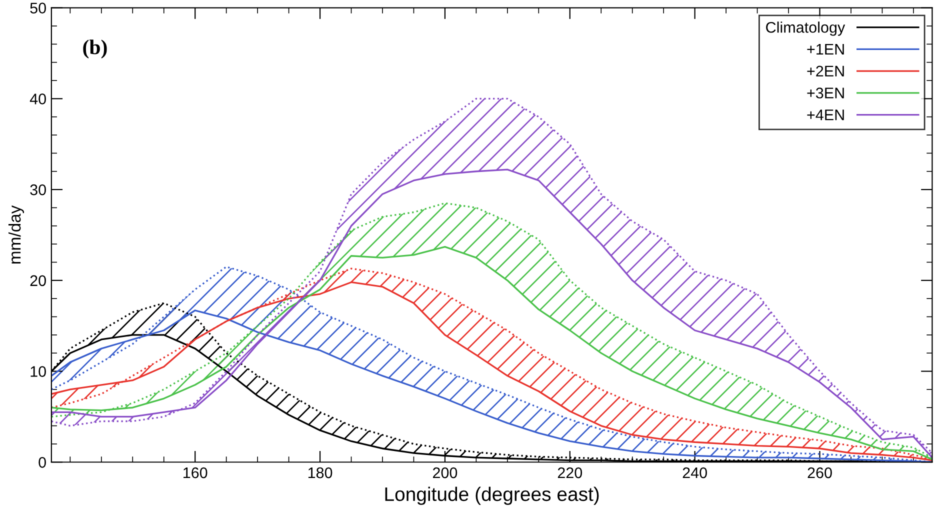 The image size is (935, 521). Describe the element at coordinates (196, 472) in the screenshot. I see `x-tick-label: 160` at that location.